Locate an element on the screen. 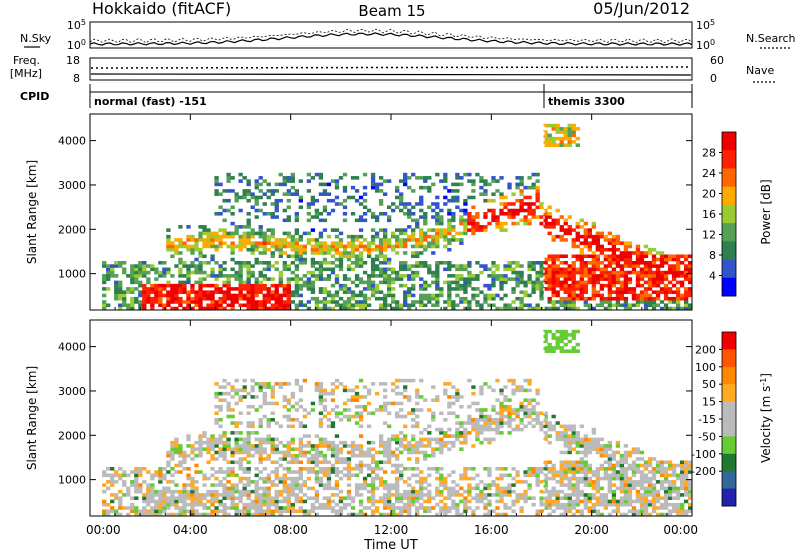 The width and height of the screenshot is (800, 554). power-colorbar: 4 8 12 16 20 24 28 is located at coordinates (719, 214).